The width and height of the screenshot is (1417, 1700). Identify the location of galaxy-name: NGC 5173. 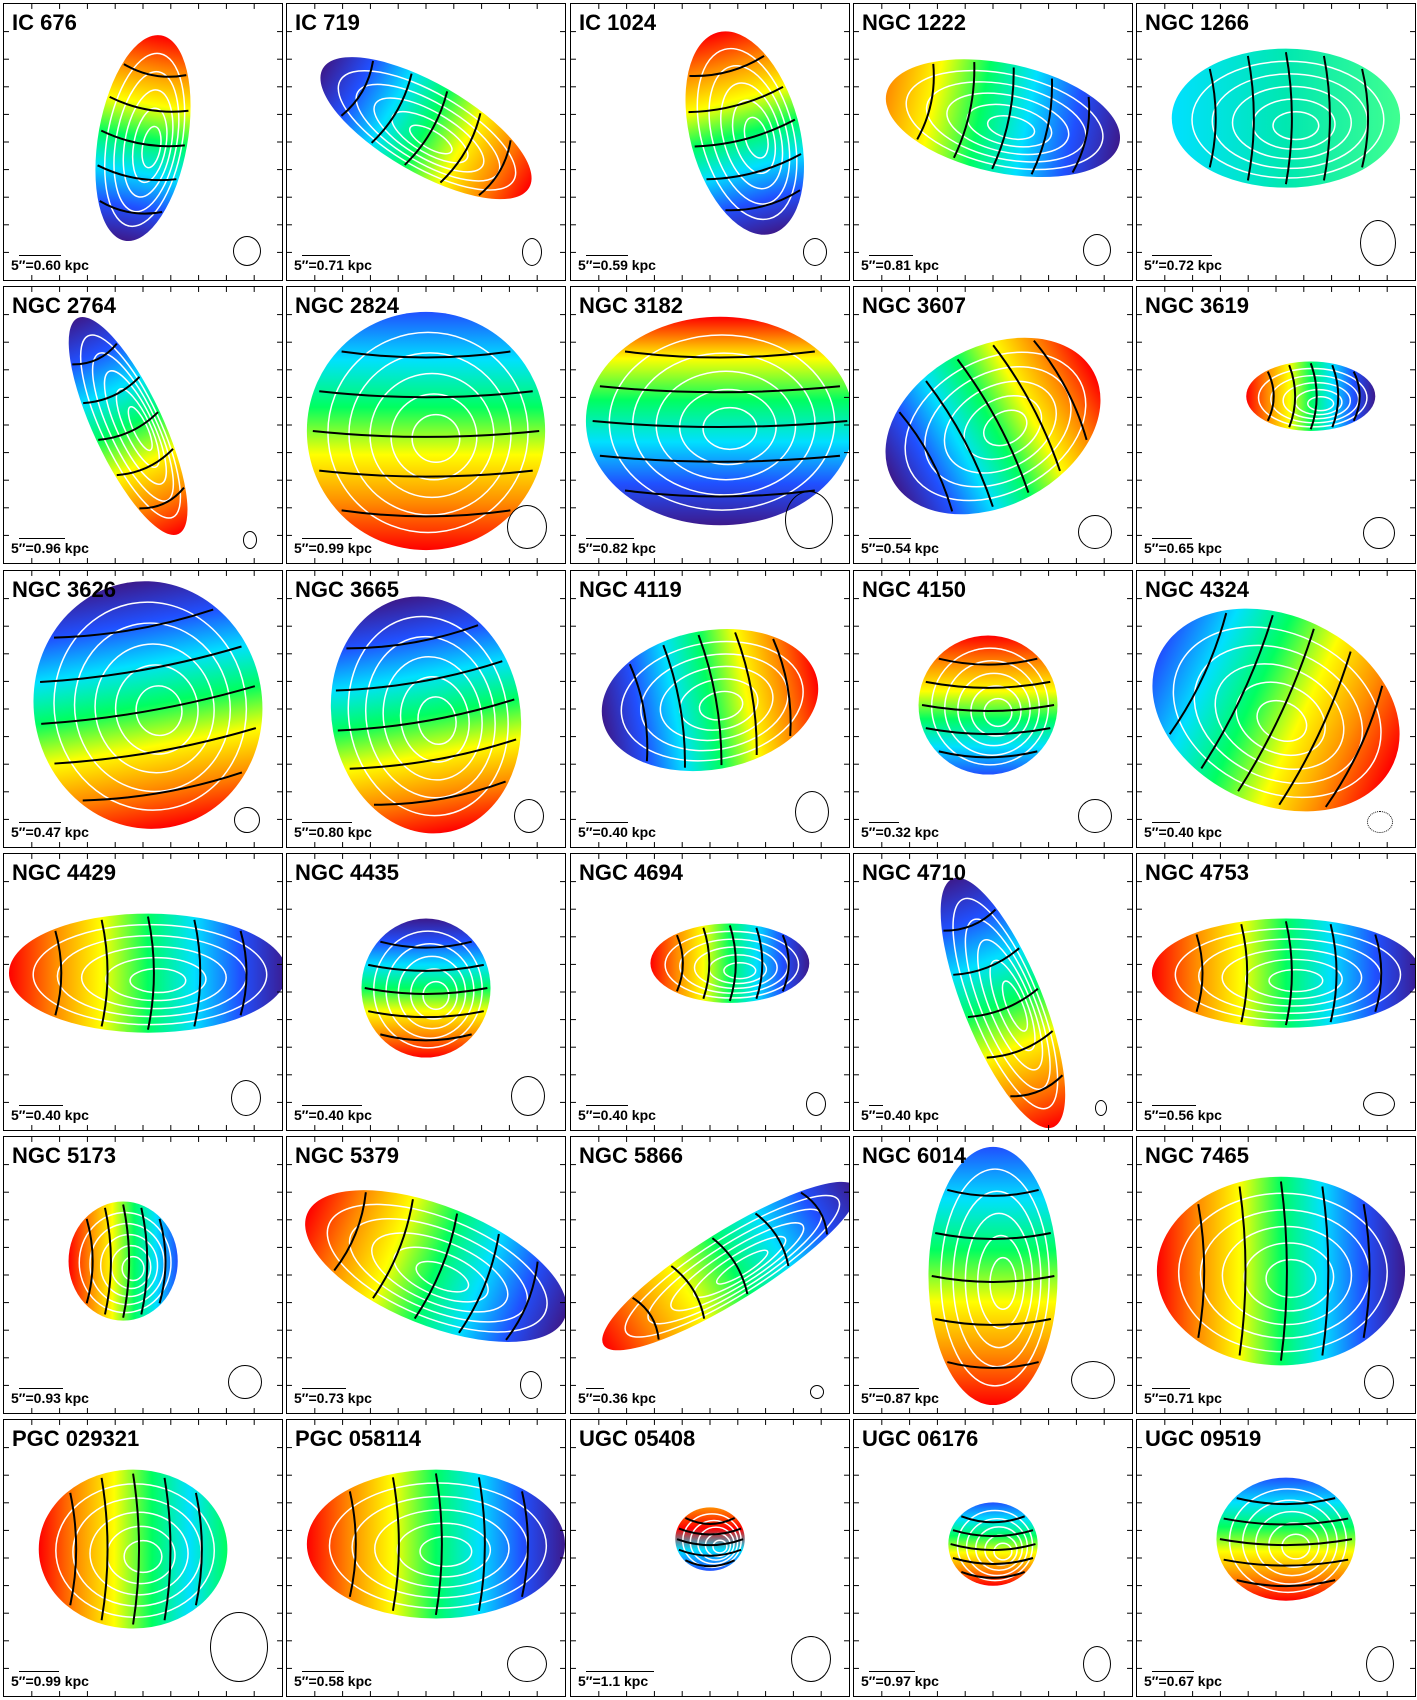
(64, 1155).